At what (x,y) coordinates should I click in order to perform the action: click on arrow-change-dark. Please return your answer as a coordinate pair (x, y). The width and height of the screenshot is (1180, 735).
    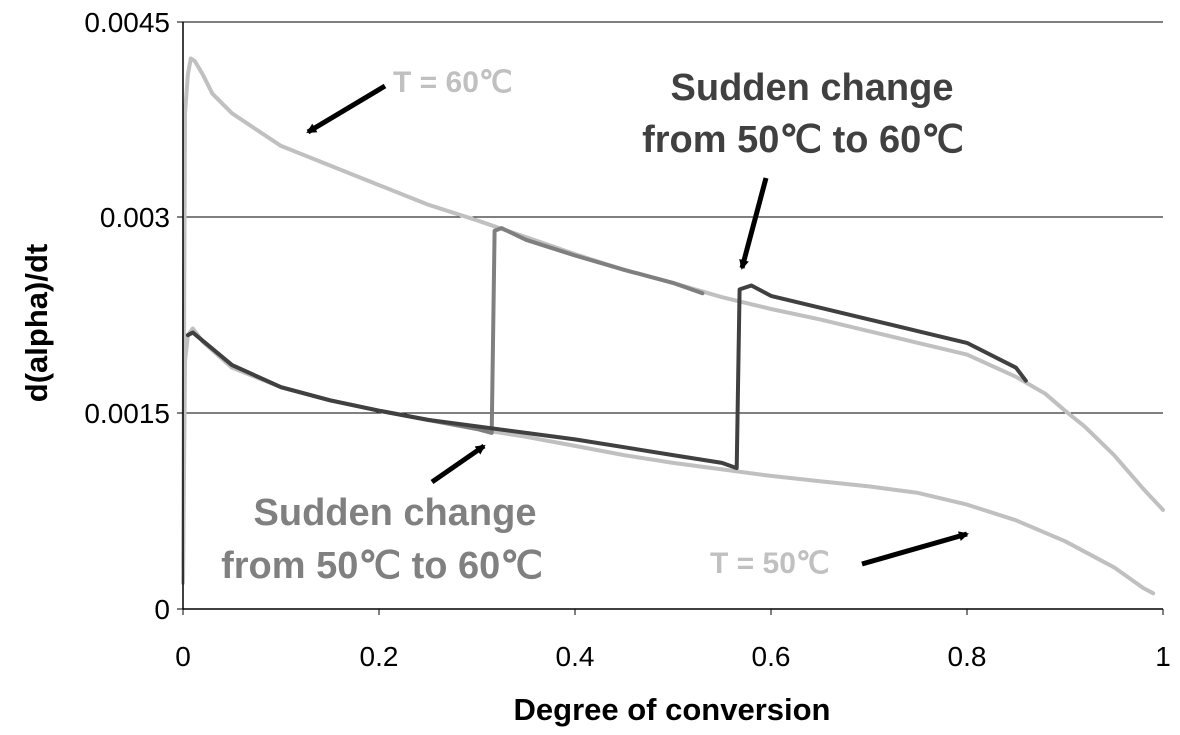
    Looking at the image, I should click on (754, 223).